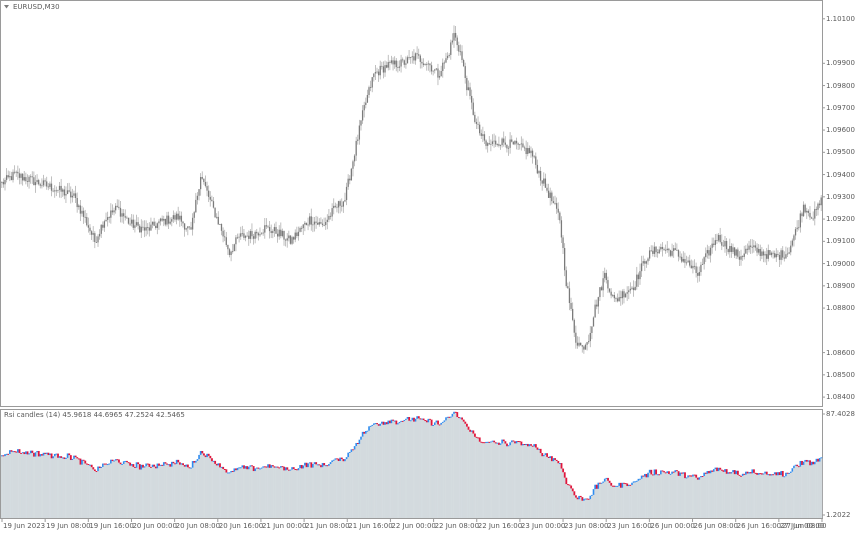 This screenshot has width=855, height=536. I want to click on triangle-down-icon, so click(6, 7).